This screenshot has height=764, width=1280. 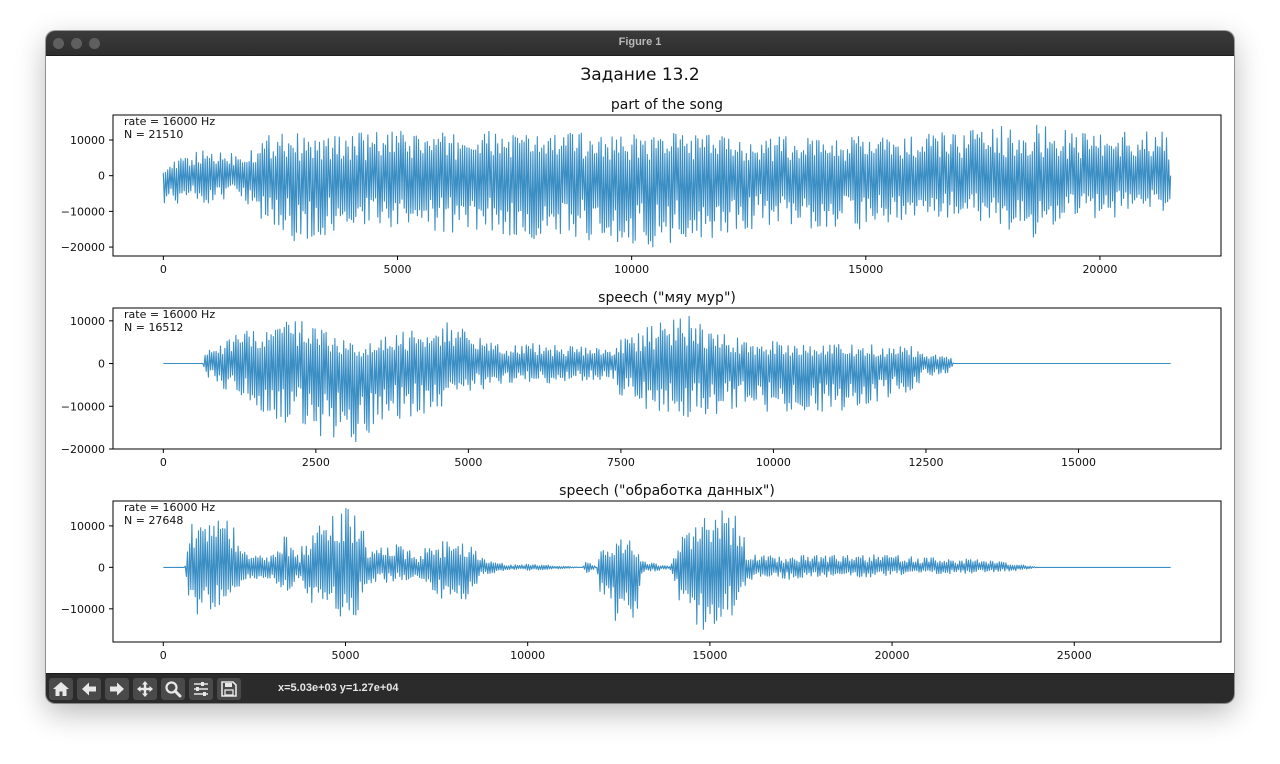 I want to click on x-tick-label: 7500, so click(x=621, y=462).